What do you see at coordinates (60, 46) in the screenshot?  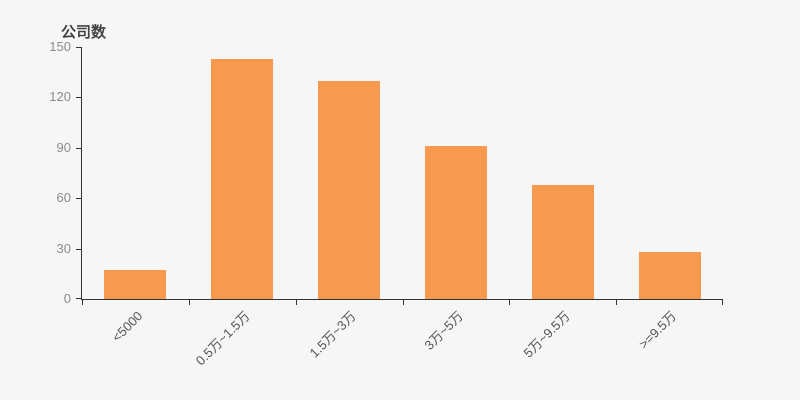 I see `y-axis-tick-label: 150` at bounding box center [60, 46].